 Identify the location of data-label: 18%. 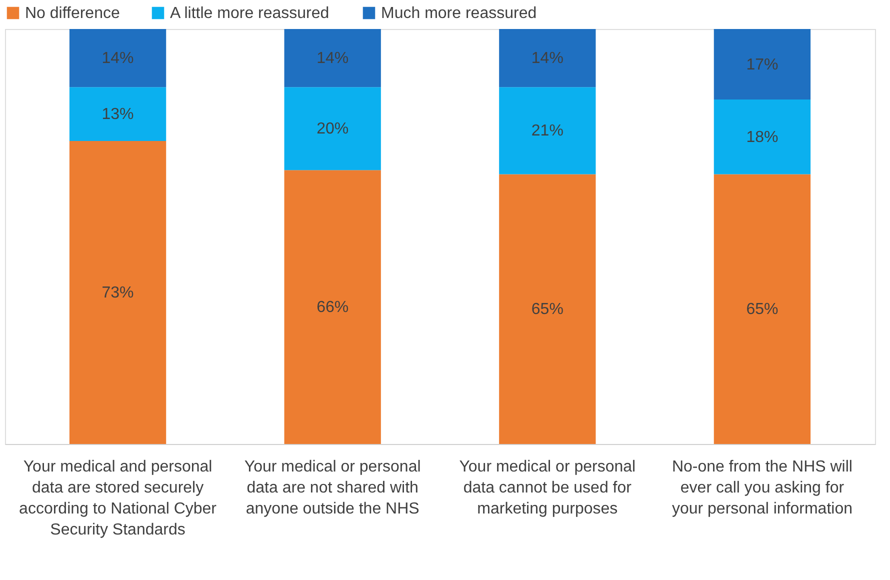
(762, 137).